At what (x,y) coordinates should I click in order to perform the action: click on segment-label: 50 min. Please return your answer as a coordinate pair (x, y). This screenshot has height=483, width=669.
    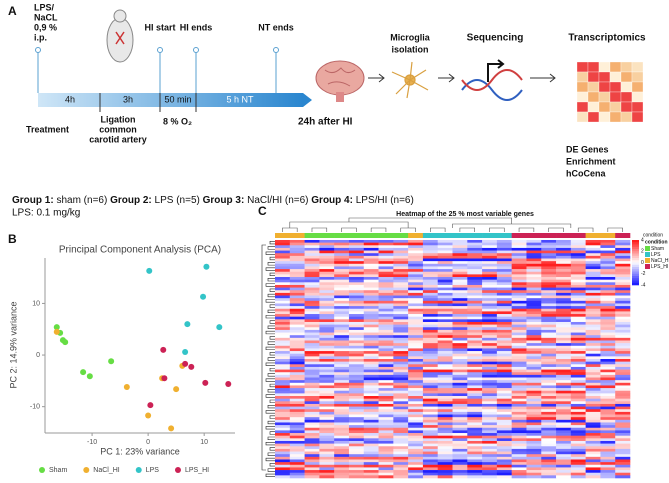
    Looking at the image, I should click on (177, 99).